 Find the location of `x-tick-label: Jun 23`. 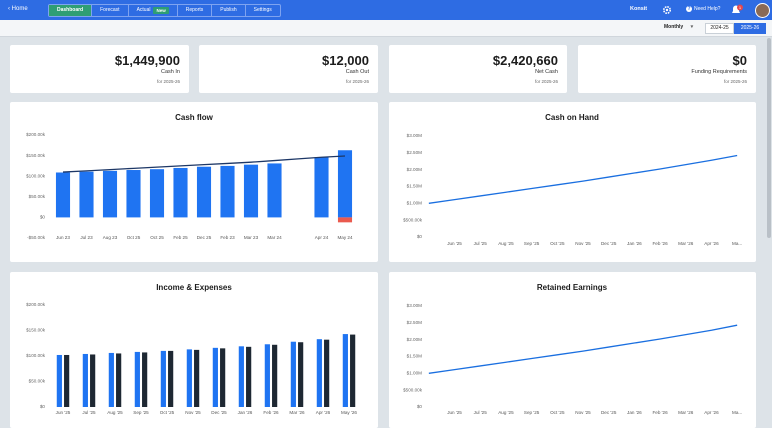

x-tick-label: Jun 23 is located at coordinates (63, 237).